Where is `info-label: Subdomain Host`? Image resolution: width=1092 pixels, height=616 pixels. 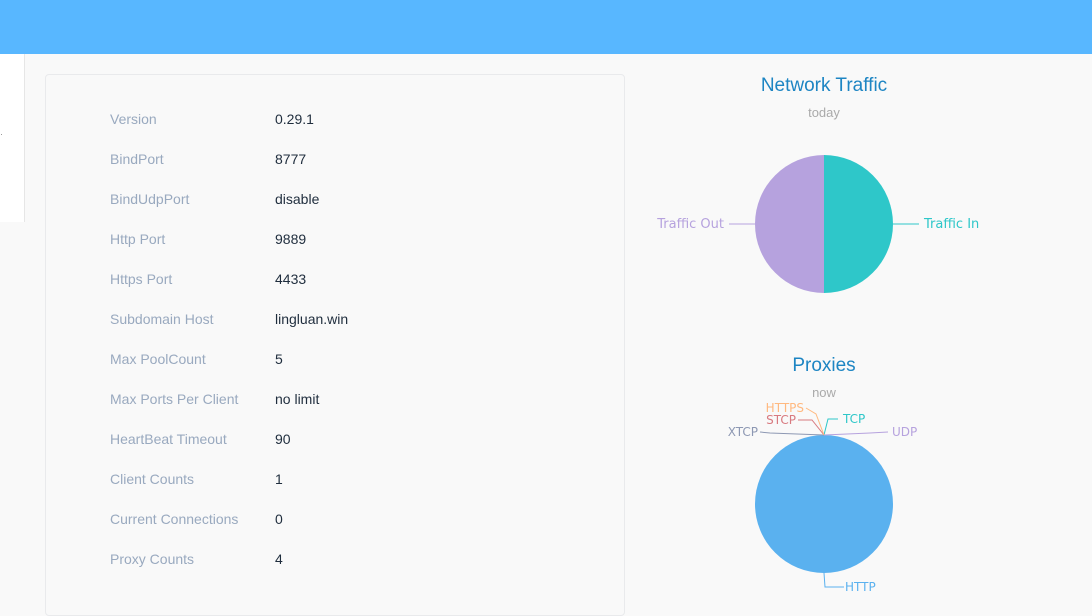 info-label: Subdomain Host is located at coordinates (162, 319).